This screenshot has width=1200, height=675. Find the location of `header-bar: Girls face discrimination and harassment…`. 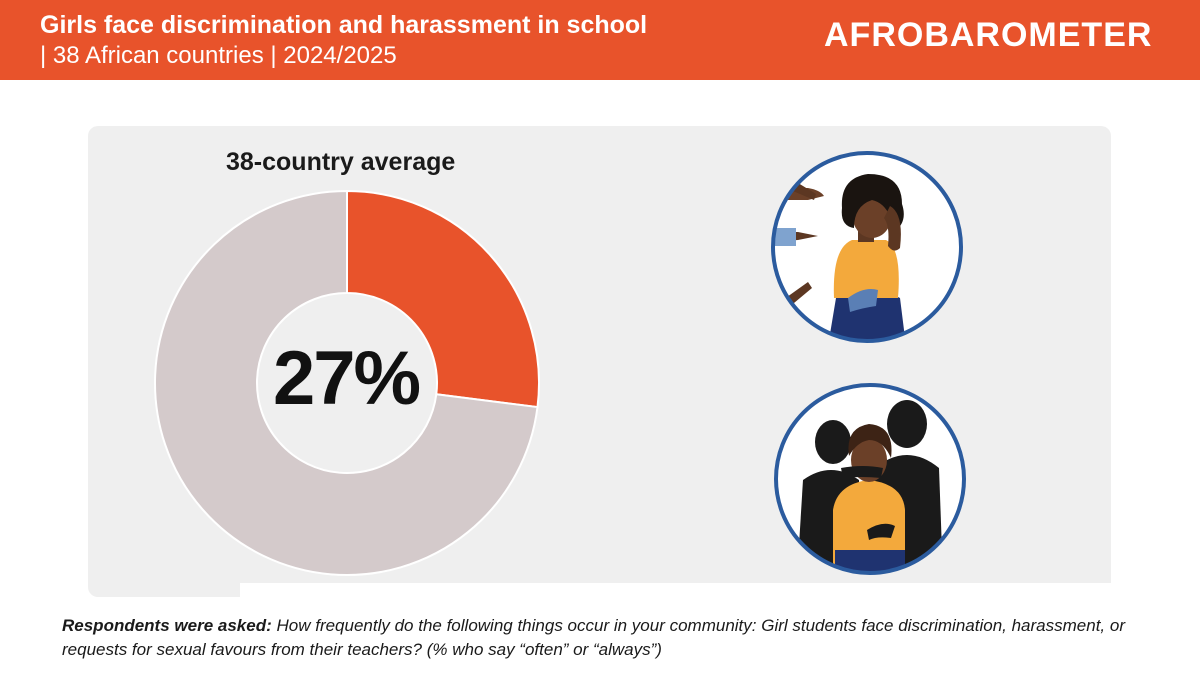

header-bar: Girls face discrimination and harassment… is located at coordinates (600, 40).